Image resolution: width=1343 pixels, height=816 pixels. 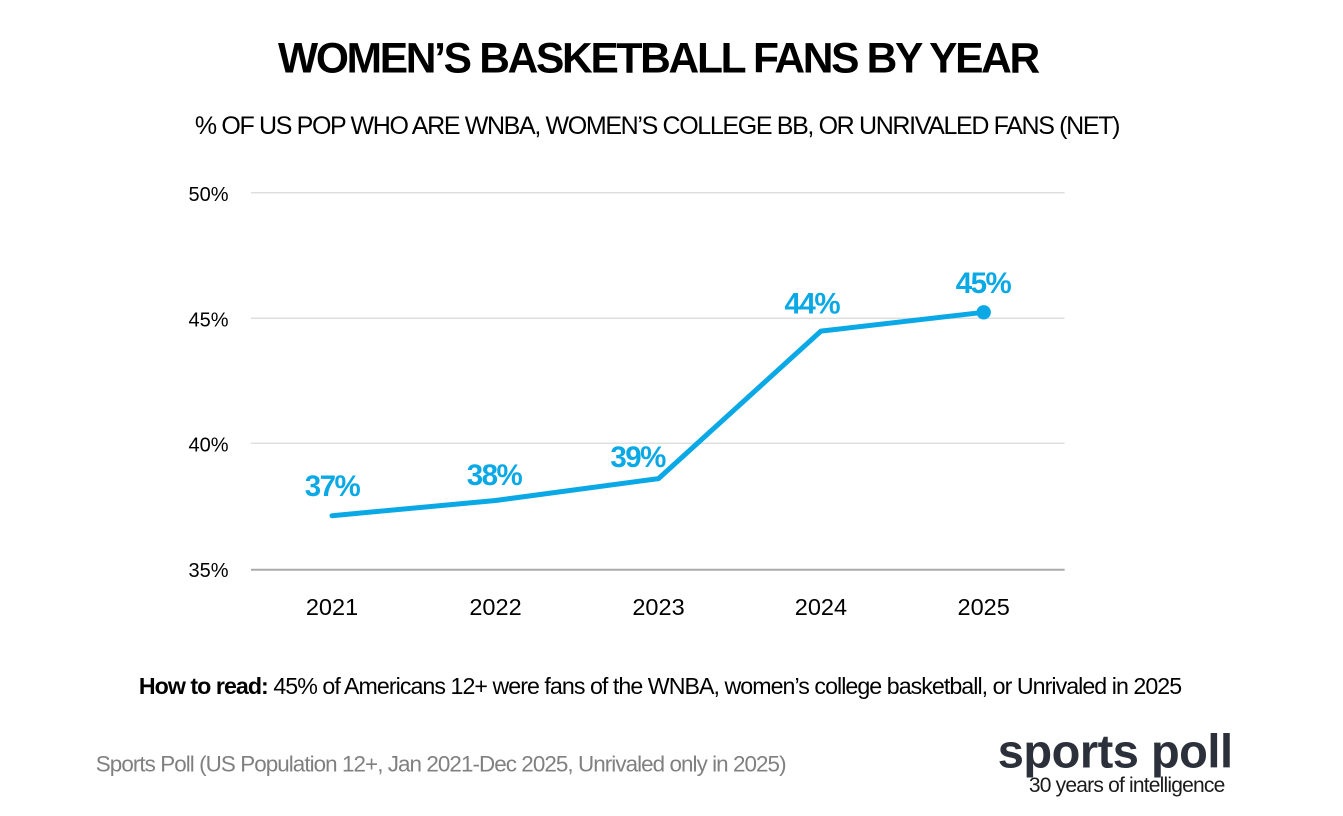 What do you see at coordinates (495, 475) in the screenshot?
I see `svg-text: 38%` at bounding box center [495, 475].